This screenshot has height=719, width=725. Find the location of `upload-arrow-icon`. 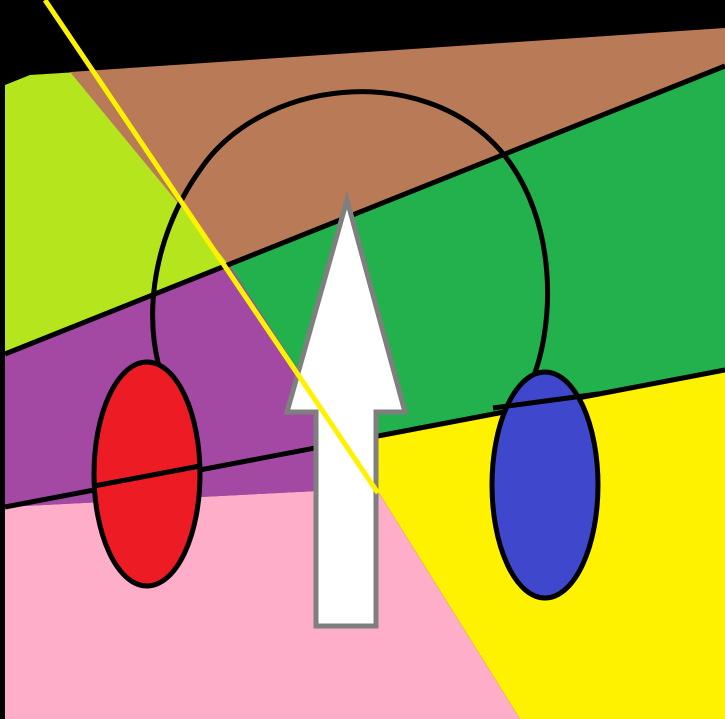

upload-arrow-icon is located at coordinates (346, 409).